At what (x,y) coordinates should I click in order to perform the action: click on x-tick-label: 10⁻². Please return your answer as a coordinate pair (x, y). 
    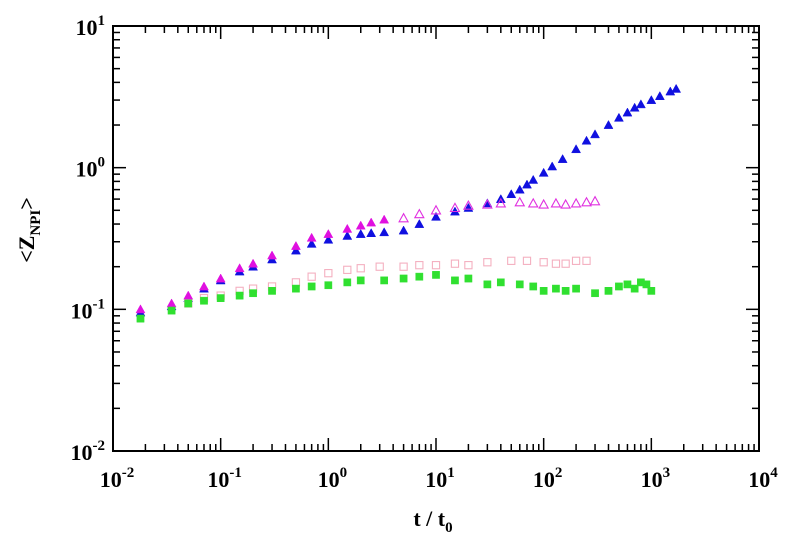
    Looking at the image, I should click on (117, 478).